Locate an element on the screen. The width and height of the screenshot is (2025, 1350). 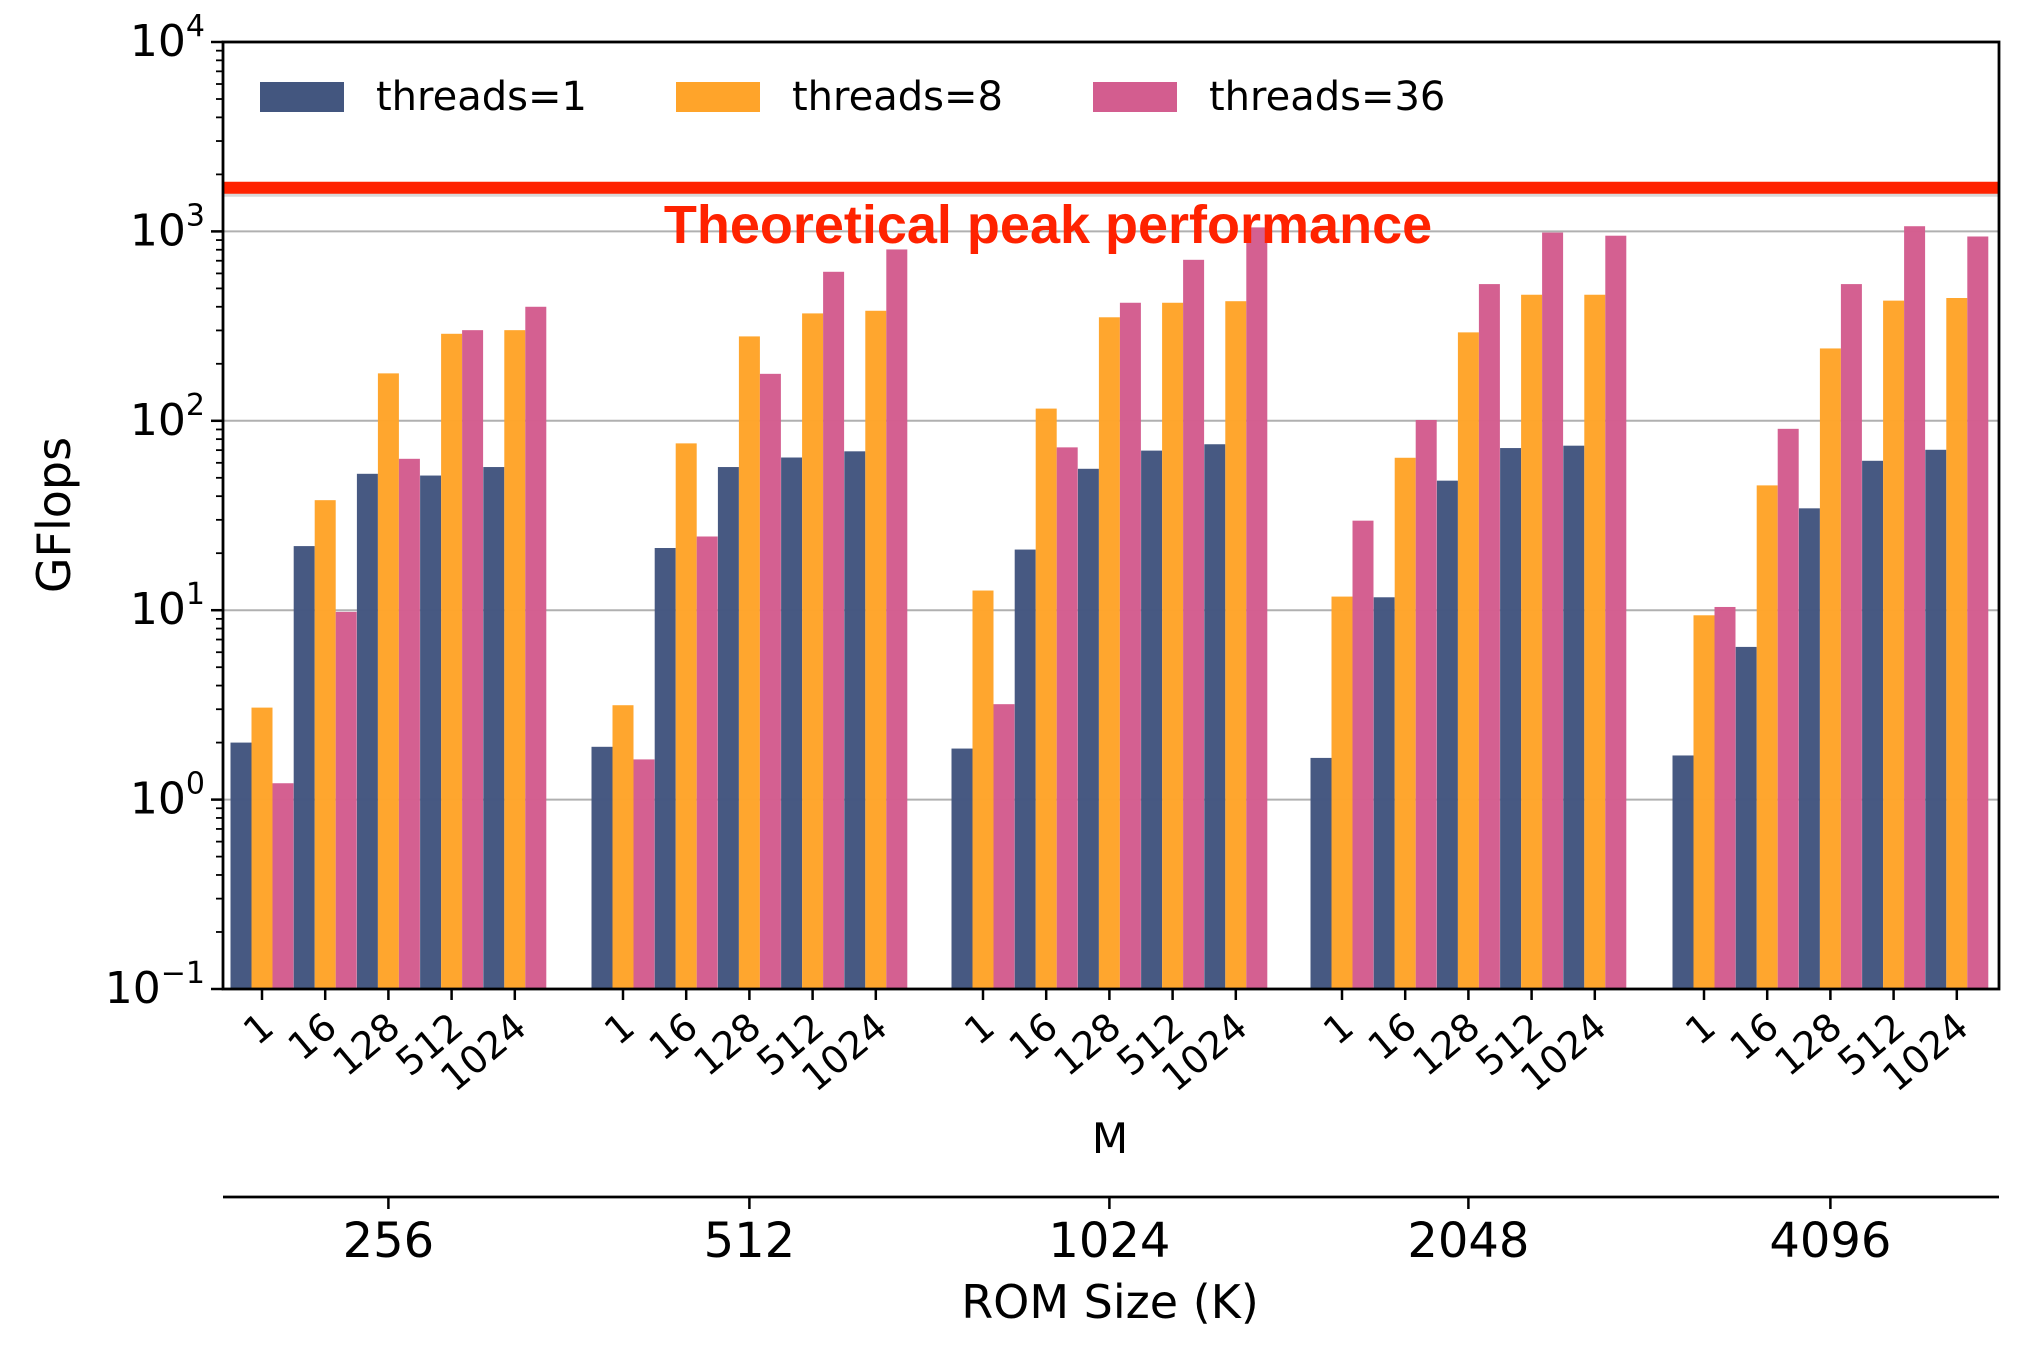
y-tick-label: 10¹ is located at coordinates (167, 606).